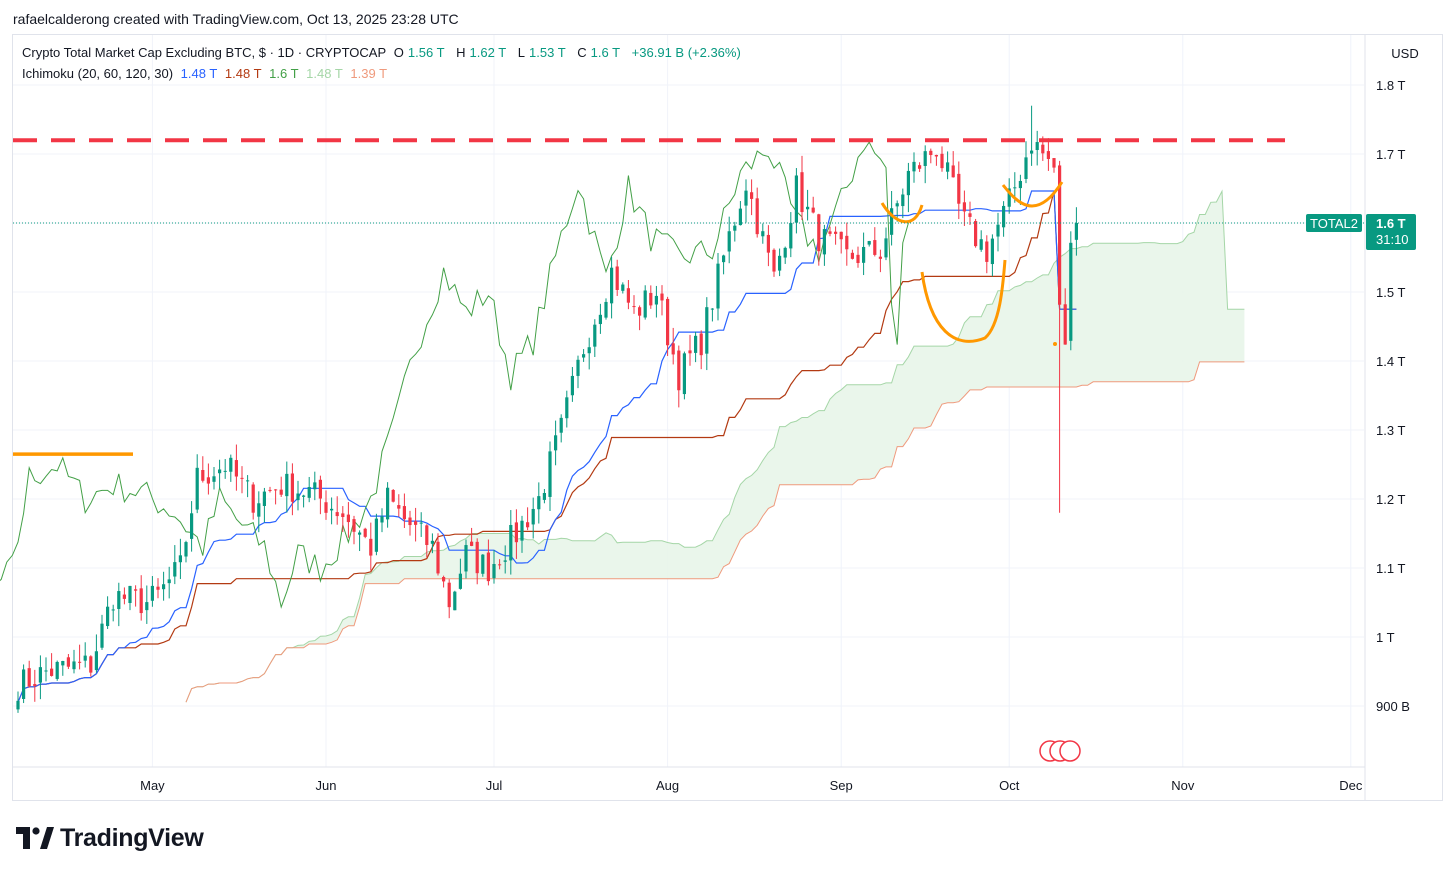 The width and height of the screenshot is (1456, 876). I want to click on brand-name: TradingView, so click(132, 837).